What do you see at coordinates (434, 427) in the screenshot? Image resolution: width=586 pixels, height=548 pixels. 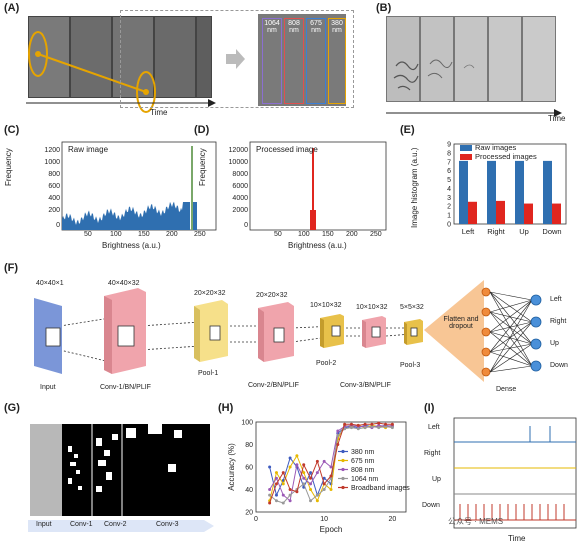 I see `i-row-left: Left` at bounding box center [434, 427].